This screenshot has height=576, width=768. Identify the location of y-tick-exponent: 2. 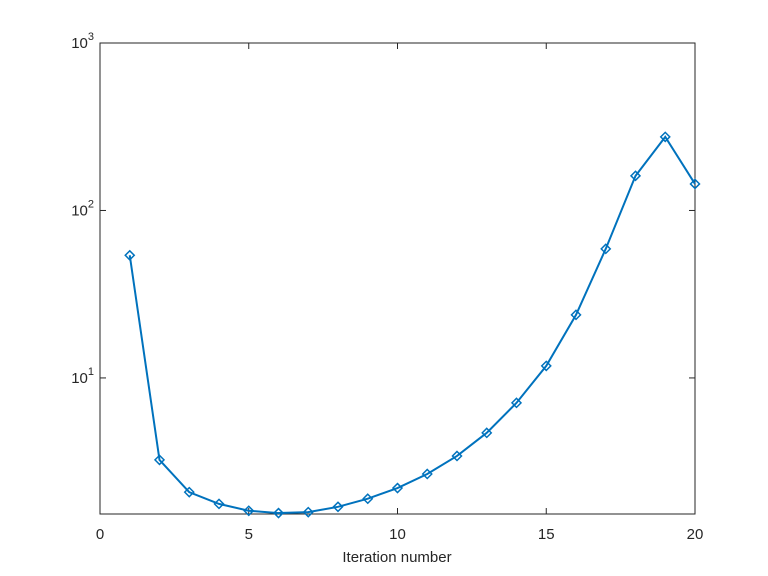
(91, 204).